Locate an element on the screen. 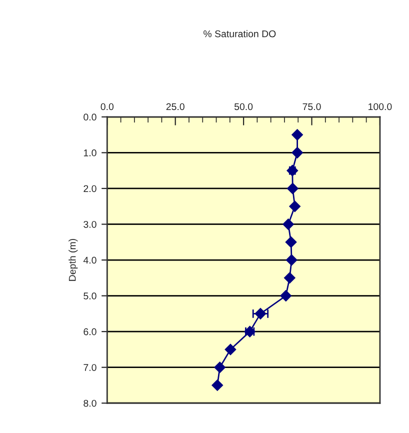  y-axis-title: Depth (m) is located at coordinates (73, 260).